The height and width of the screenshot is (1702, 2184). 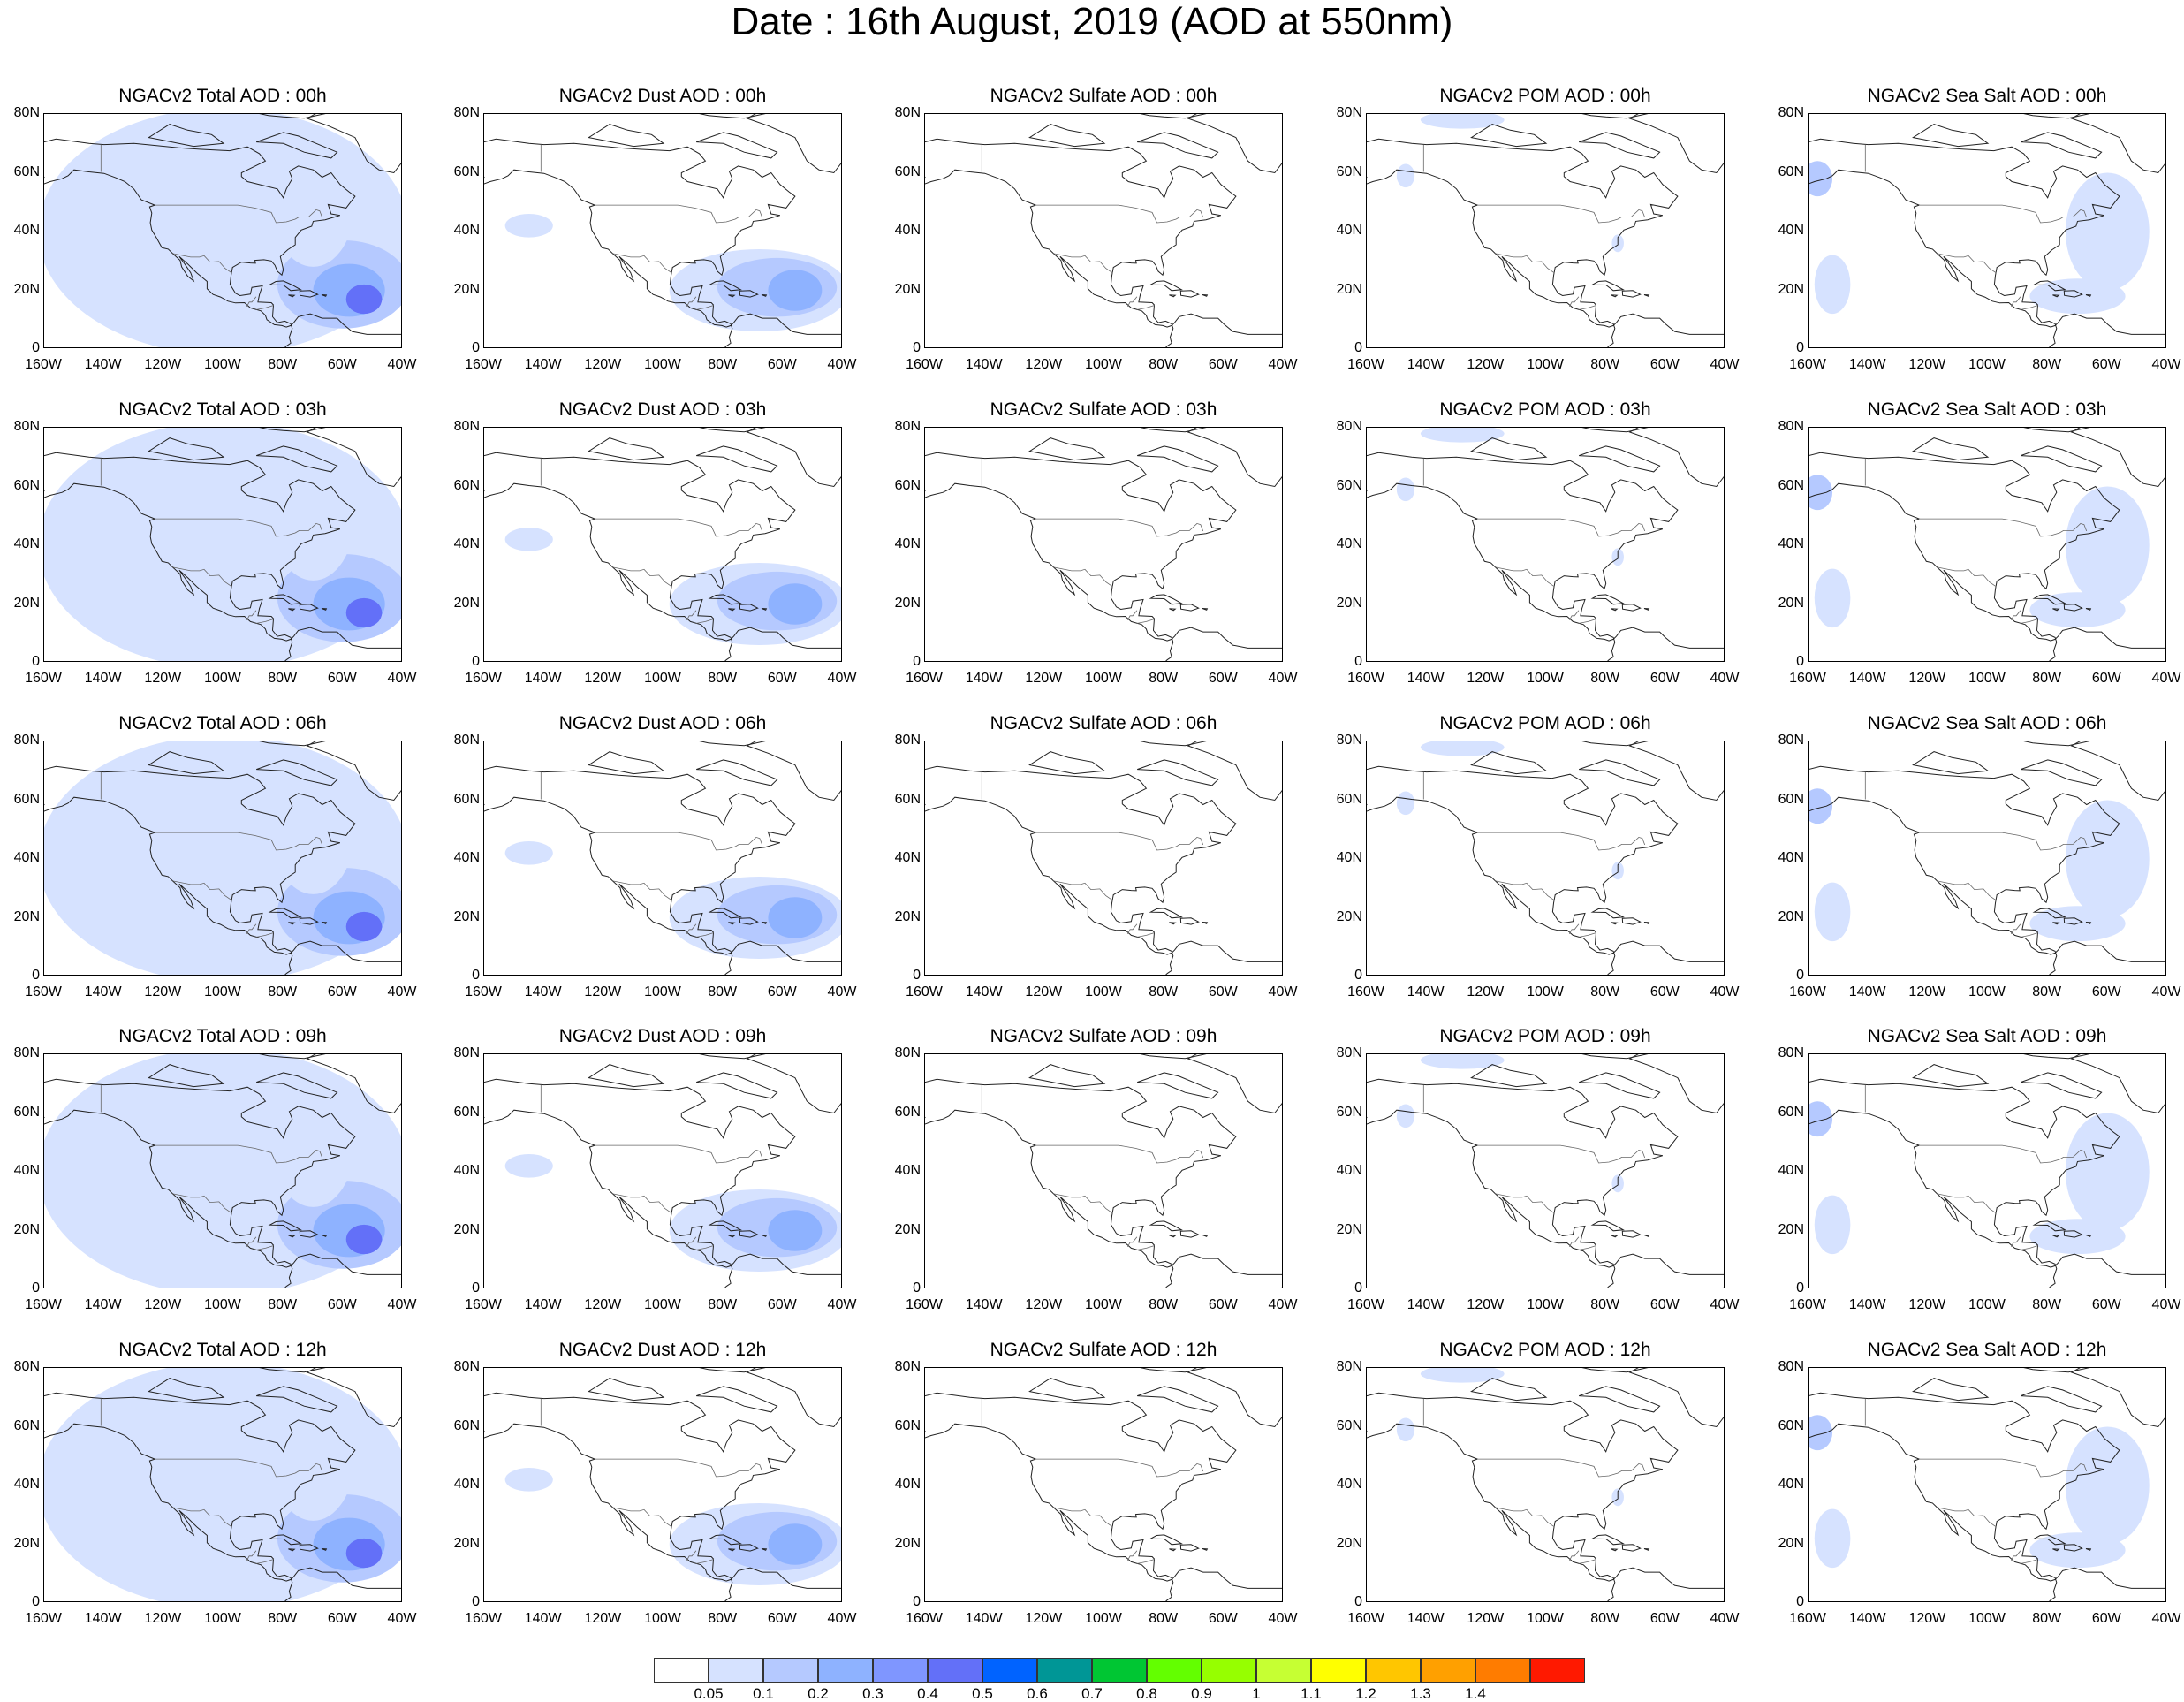 I want to click on lon-tick-label: 140W, so click(x=1867, y=1618).